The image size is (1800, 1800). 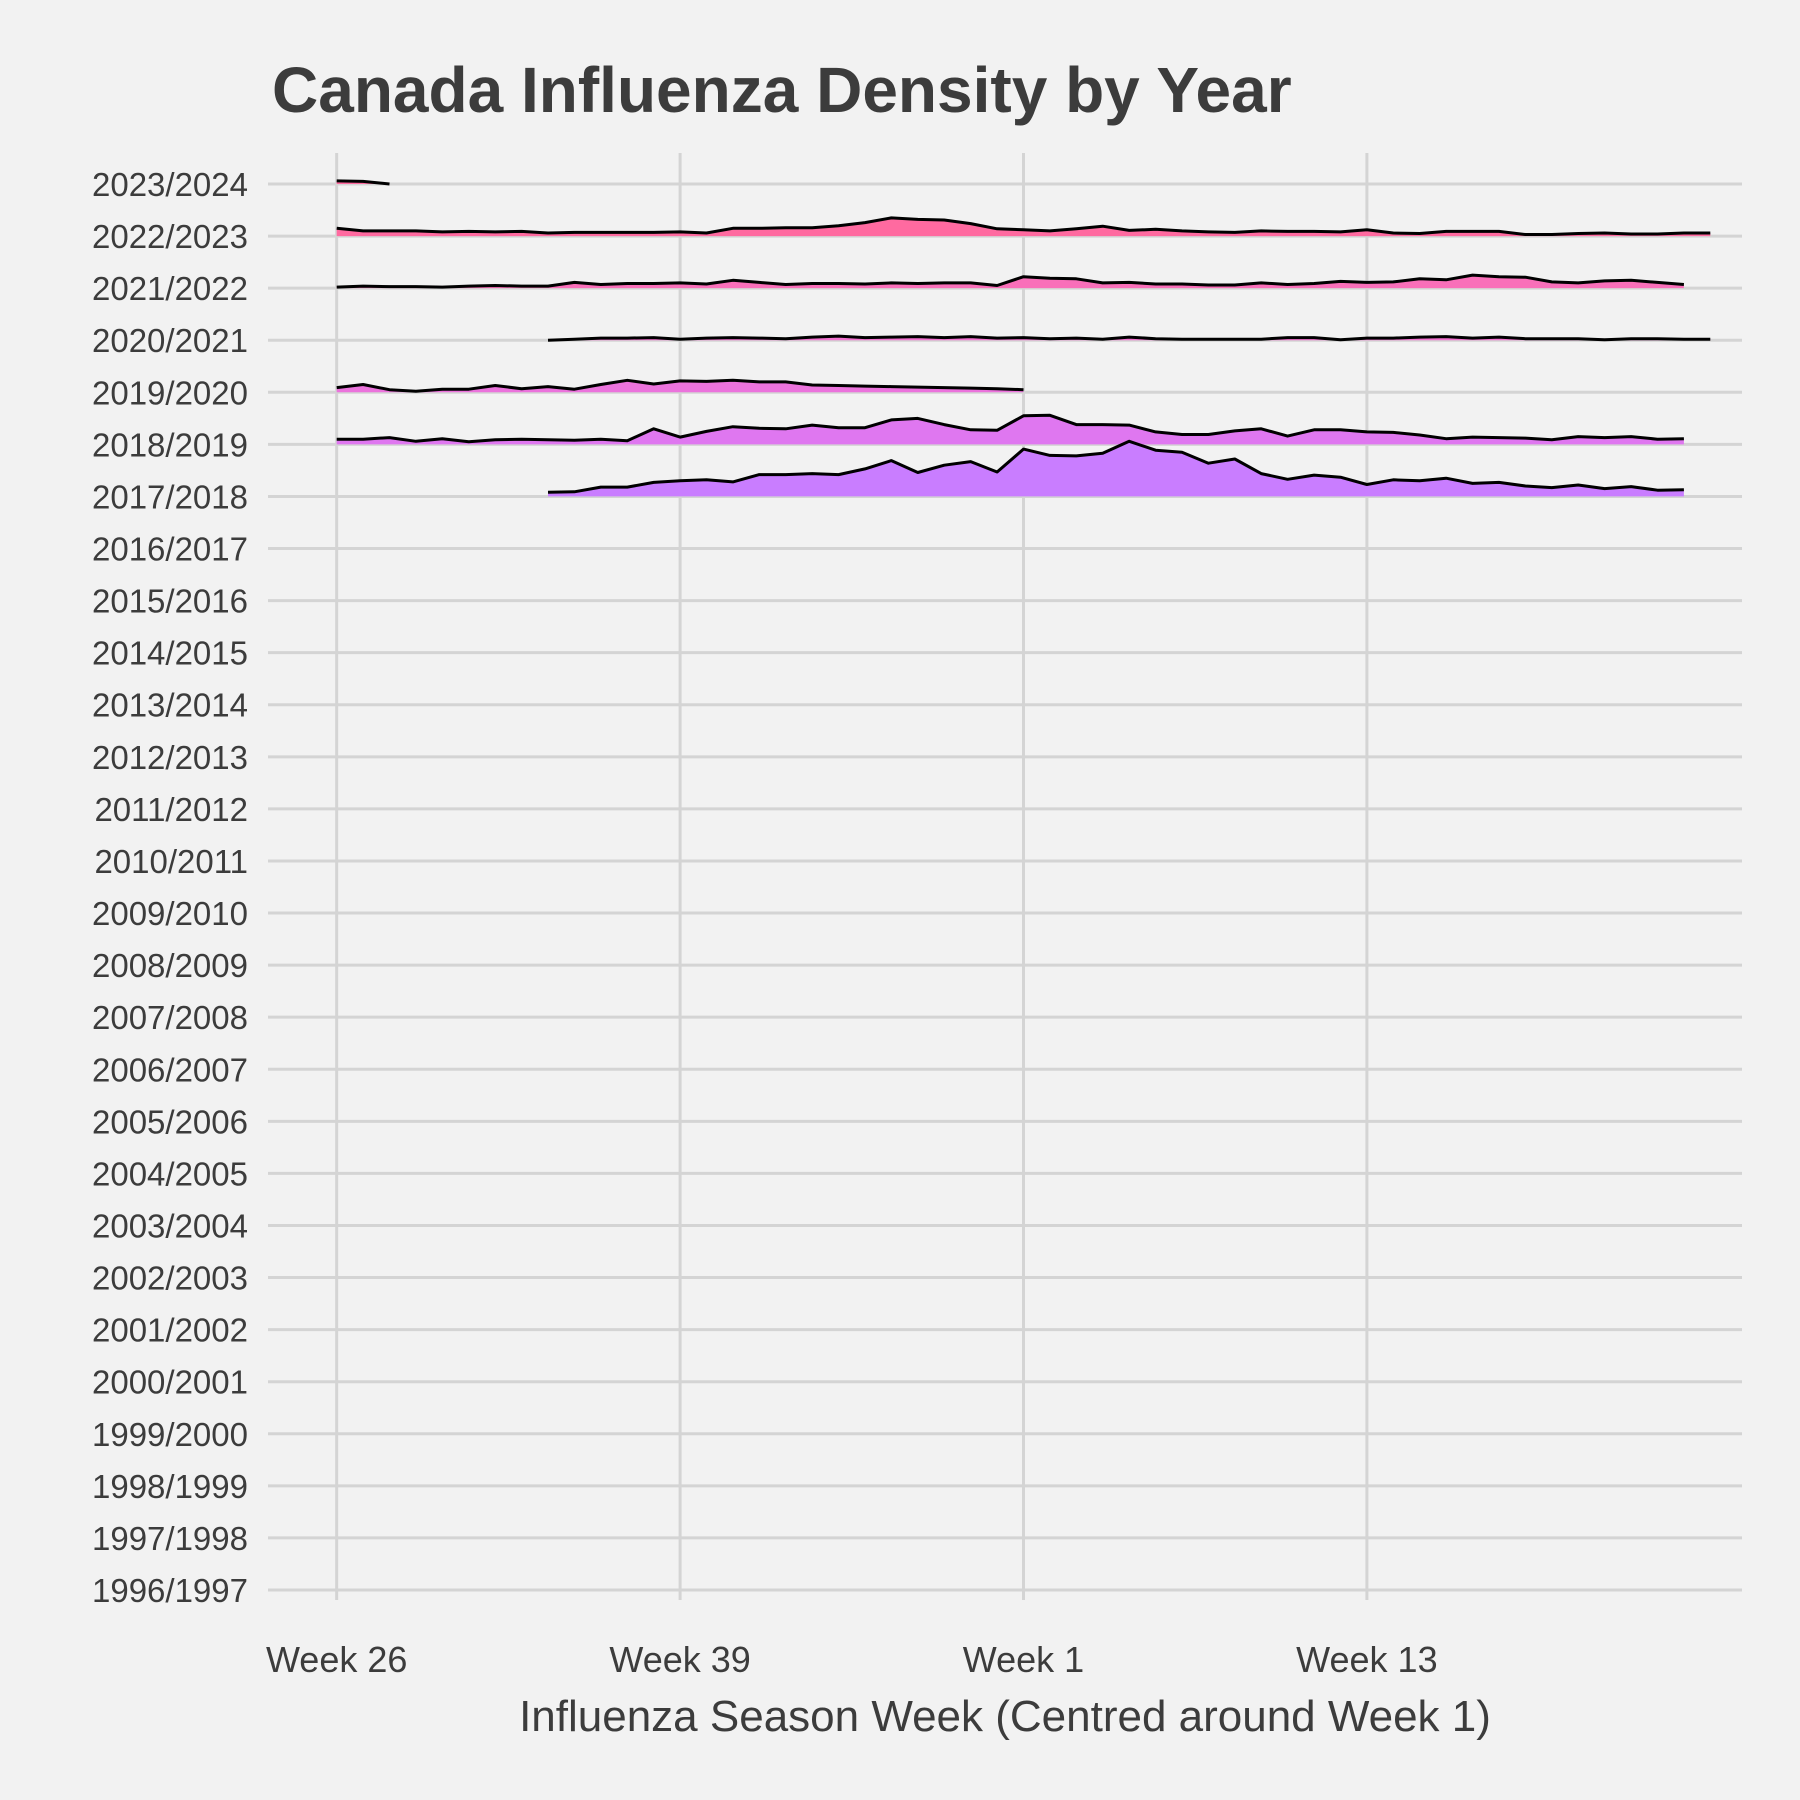 I want to click on ridge-2017-2018, so click(x=1115, y=468).